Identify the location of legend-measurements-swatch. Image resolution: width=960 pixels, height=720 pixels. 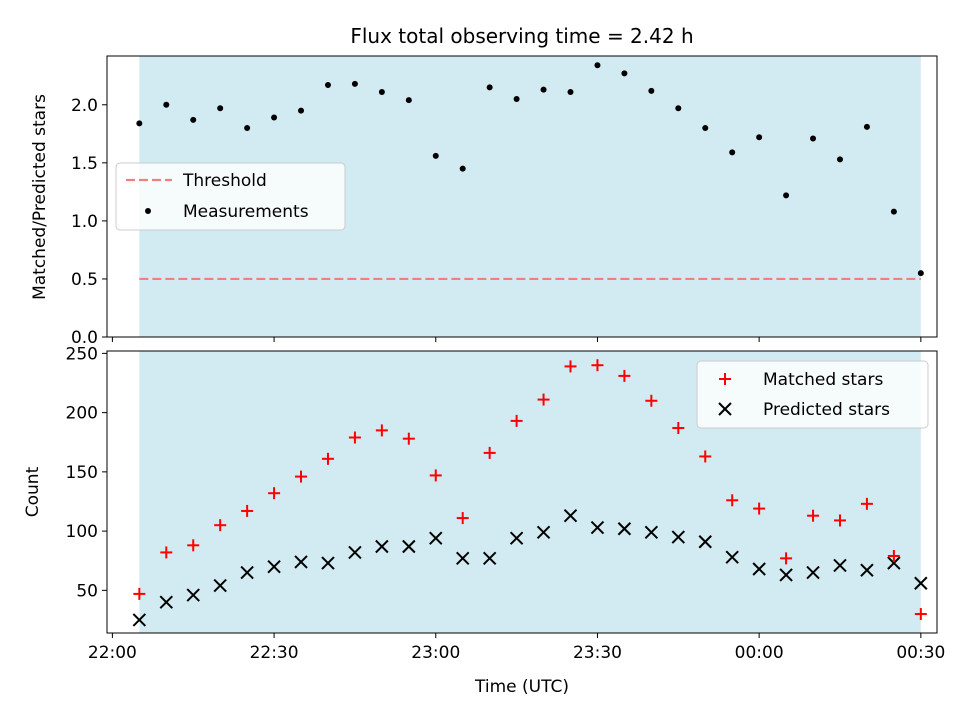
(148, 211).